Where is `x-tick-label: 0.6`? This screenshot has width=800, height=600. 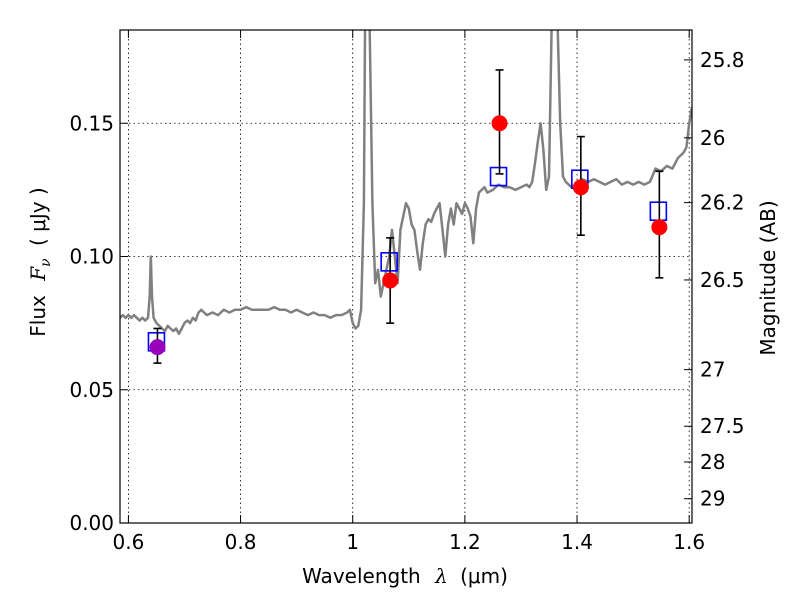
x-tick-label: 0.6 is located at coordinates (129, 542).